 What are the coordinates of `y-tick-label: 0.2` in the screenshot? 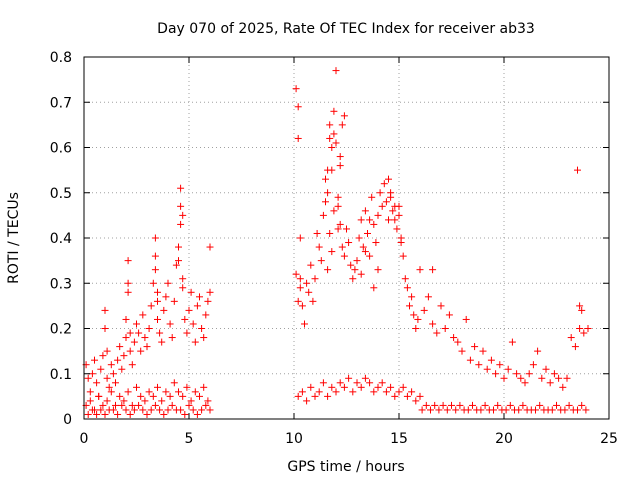 It's located at (61, 330).